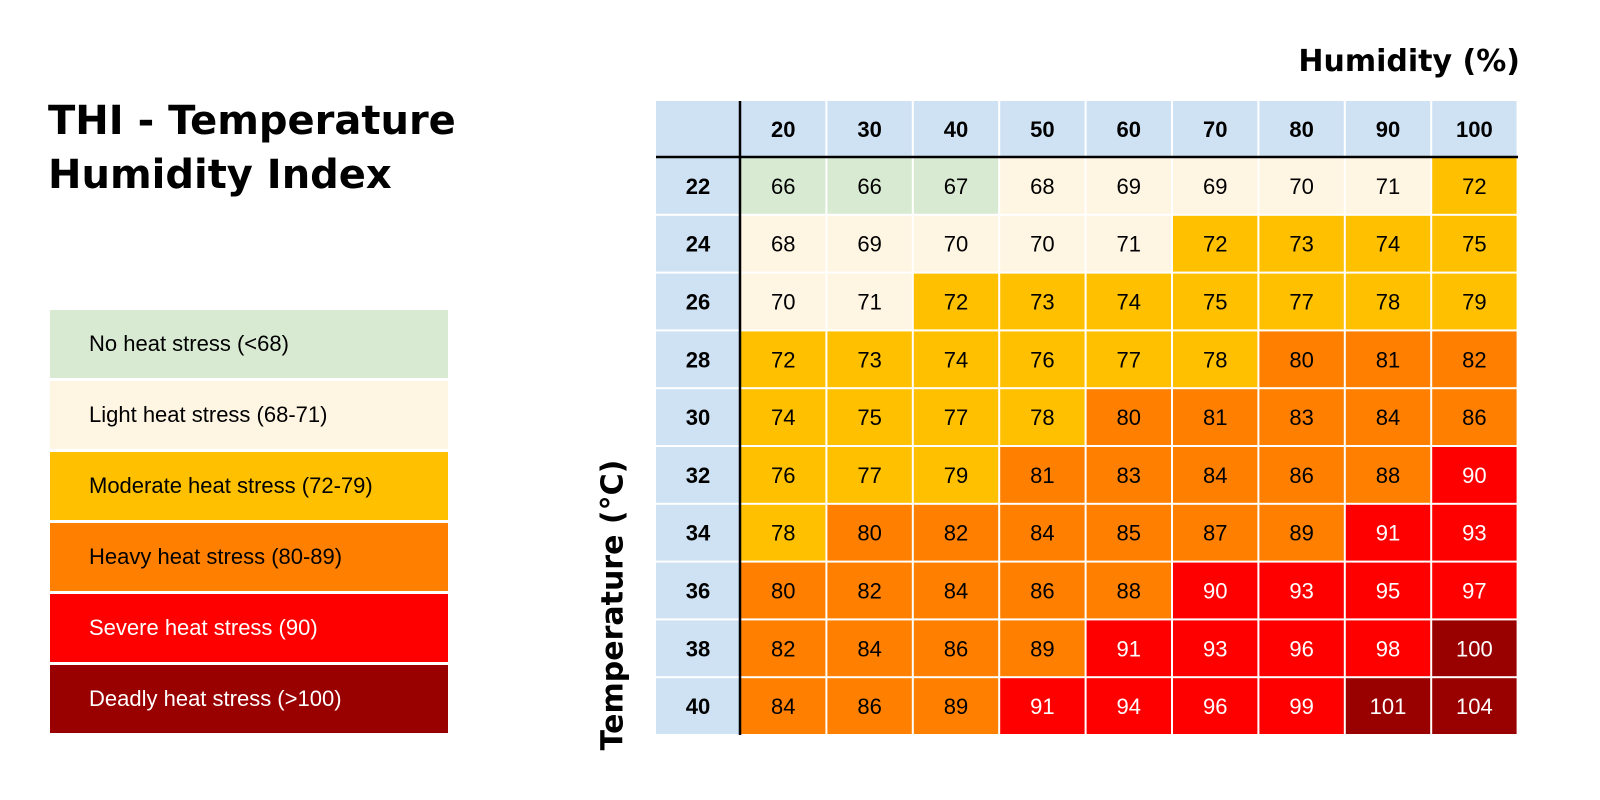 The width and height of the screenshot is (1600, 800). What do you see at coordinates (956, 591) in the screenshot?
I see `cell-value-label: 84` at bounding box center [956, 591].